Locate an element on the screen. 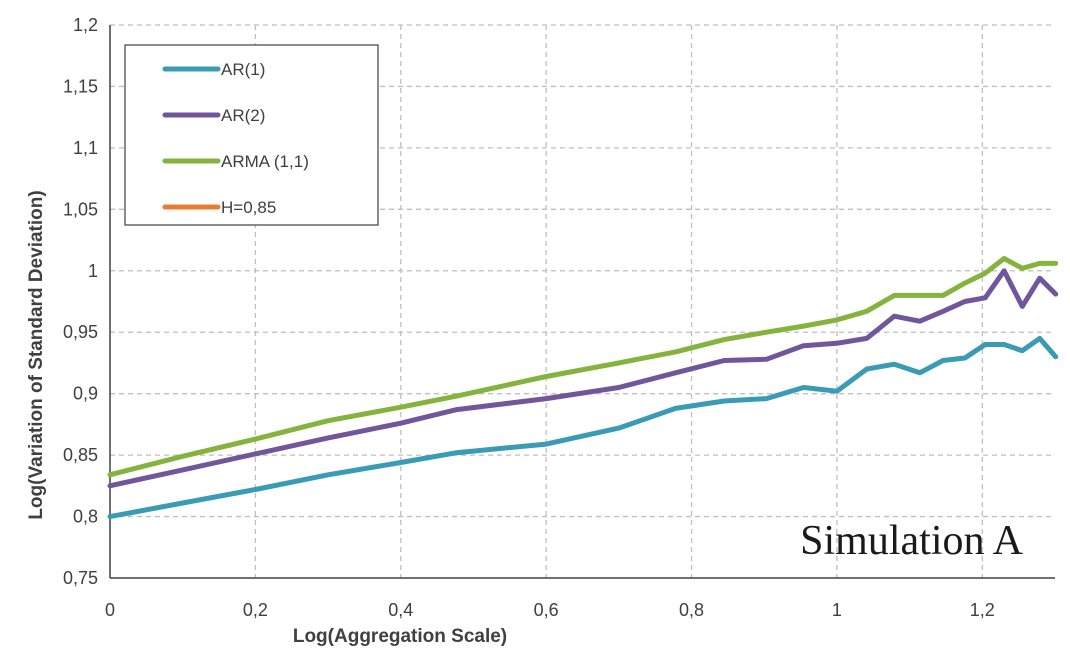 This screenshot has height=654, width=1070. legend-label-h-0-85: H=0,85 is located at coordinates (248, 207).